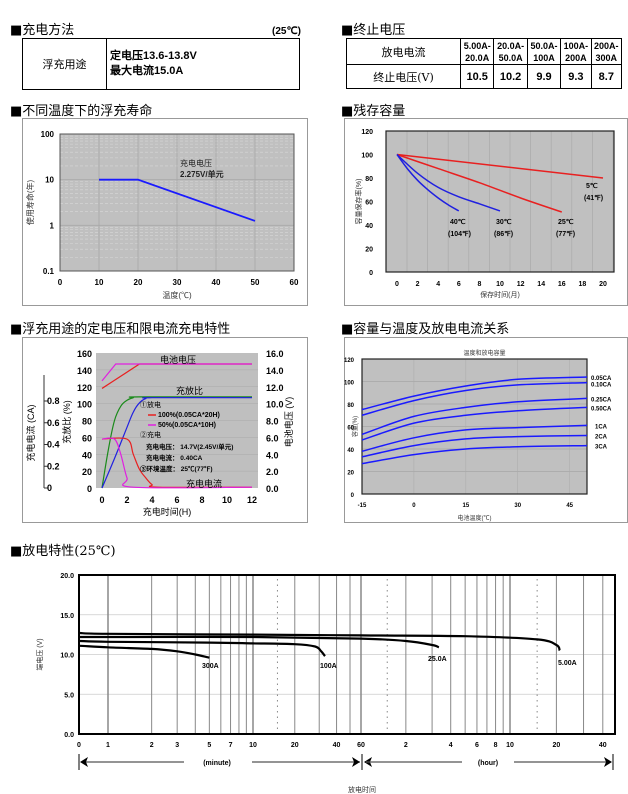 This screenshot has height=794, width=628. Describe the element at coordinates (544, 57) in the screenshot. I see `range-bottom: 100A` at that location.